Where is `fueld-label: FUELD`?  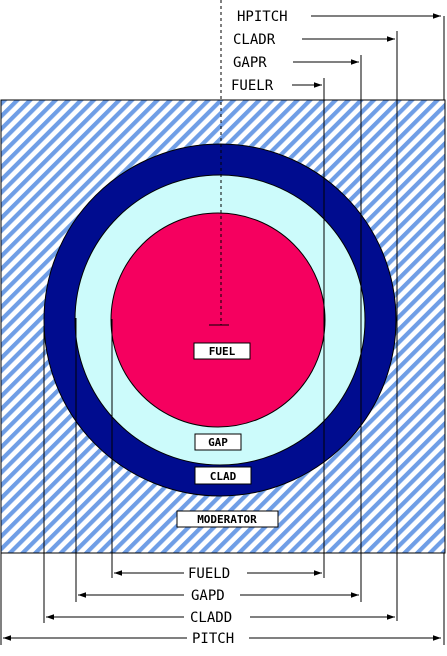
fueld-label: FUELD is located at coordinates (209, 574).